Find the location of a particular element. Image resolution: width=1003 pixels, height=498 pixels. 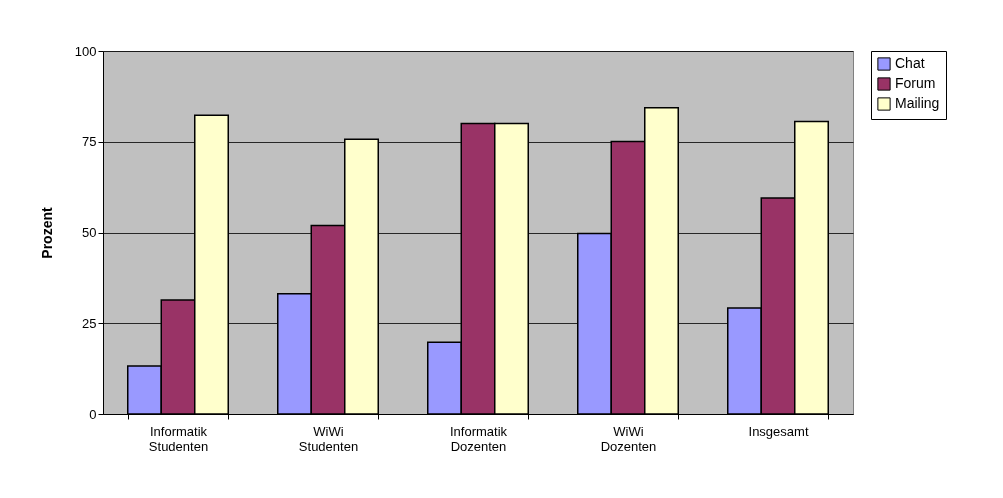

y-tick-label: 0 is located at coordinates (93, 414).